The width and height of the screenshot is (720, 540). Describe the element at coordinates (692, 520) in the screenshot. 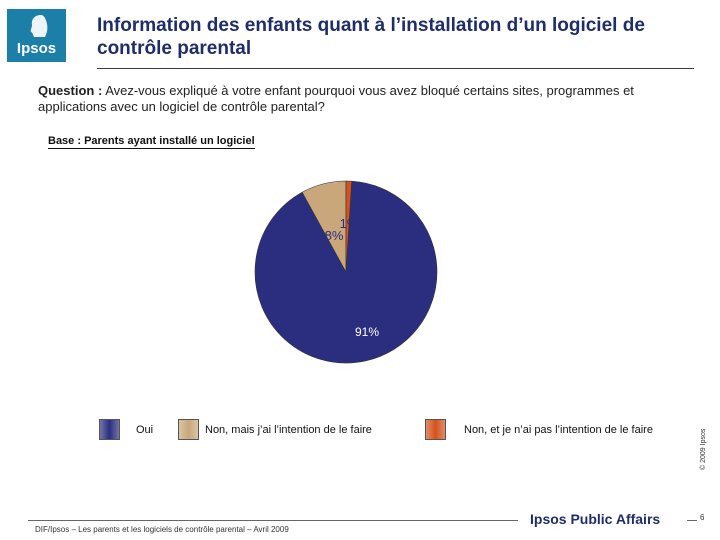

I see `footer-divider-right` at that location.